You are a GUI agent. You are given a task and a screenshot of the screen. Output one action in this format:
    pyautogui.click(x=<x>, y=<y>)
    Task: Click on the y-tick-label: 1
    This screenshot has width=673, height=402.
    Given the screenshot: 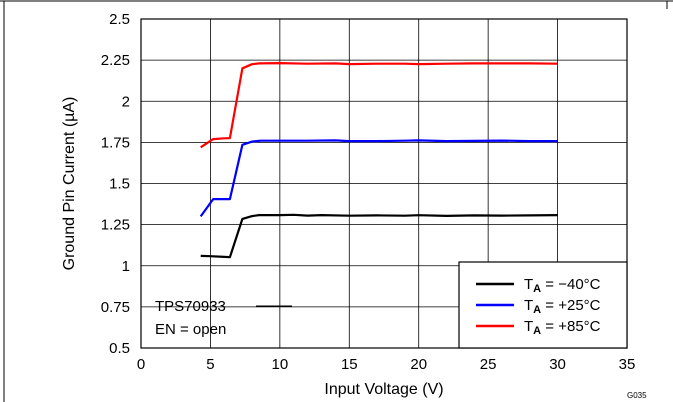 What is the action you would take?
    pyautogui.click(x=126, y=266)
    